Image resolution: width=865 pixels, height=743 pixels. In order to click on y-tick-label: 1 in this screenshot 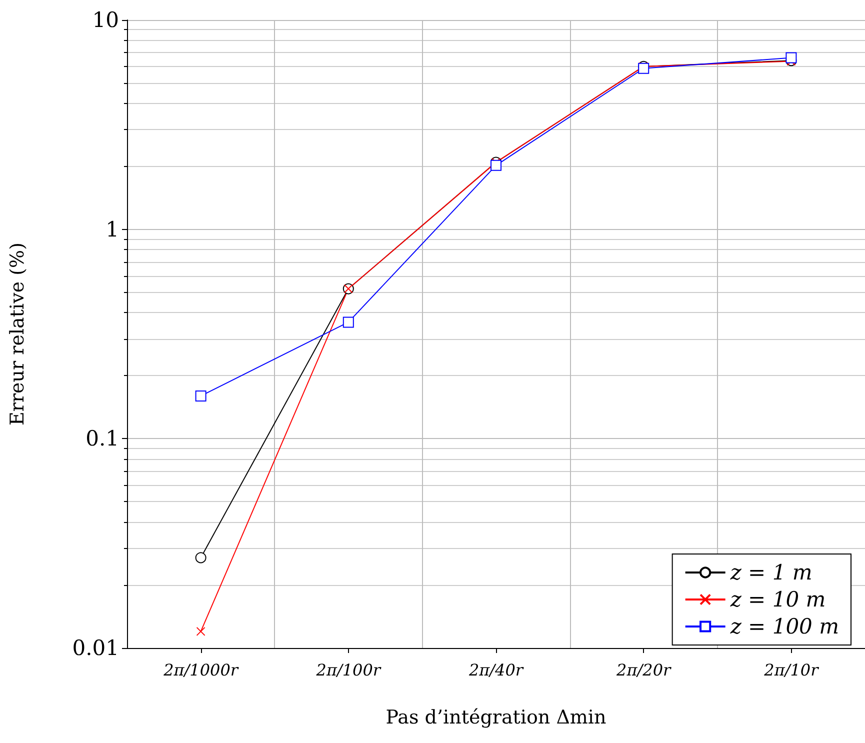, I will do `click(112, 229)`.